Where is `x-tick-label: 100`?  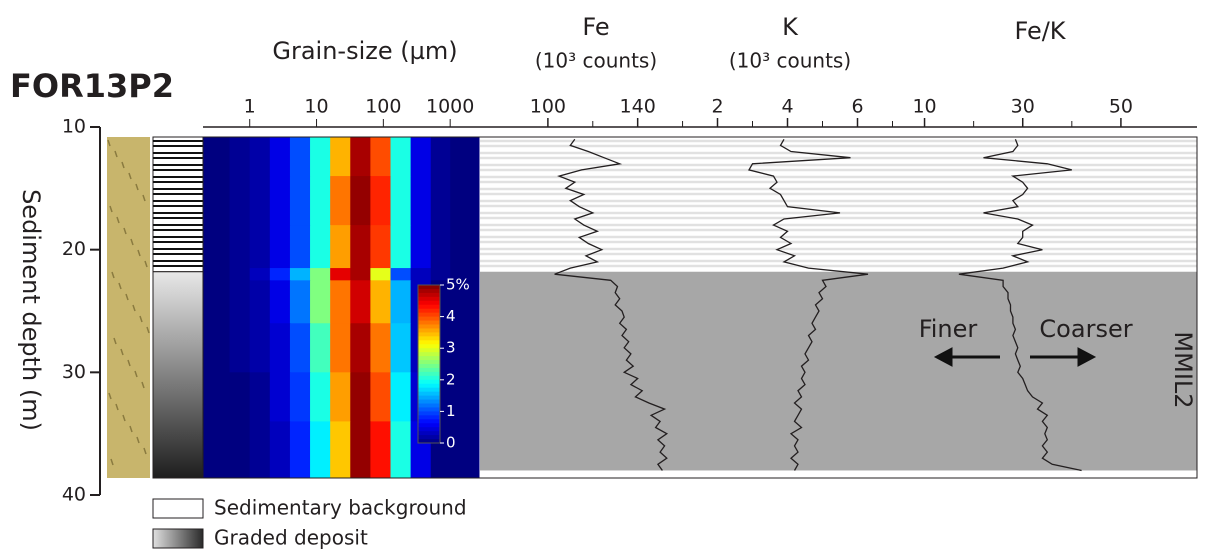 x-tick-label: 100 is located at coordinates (383, 107).